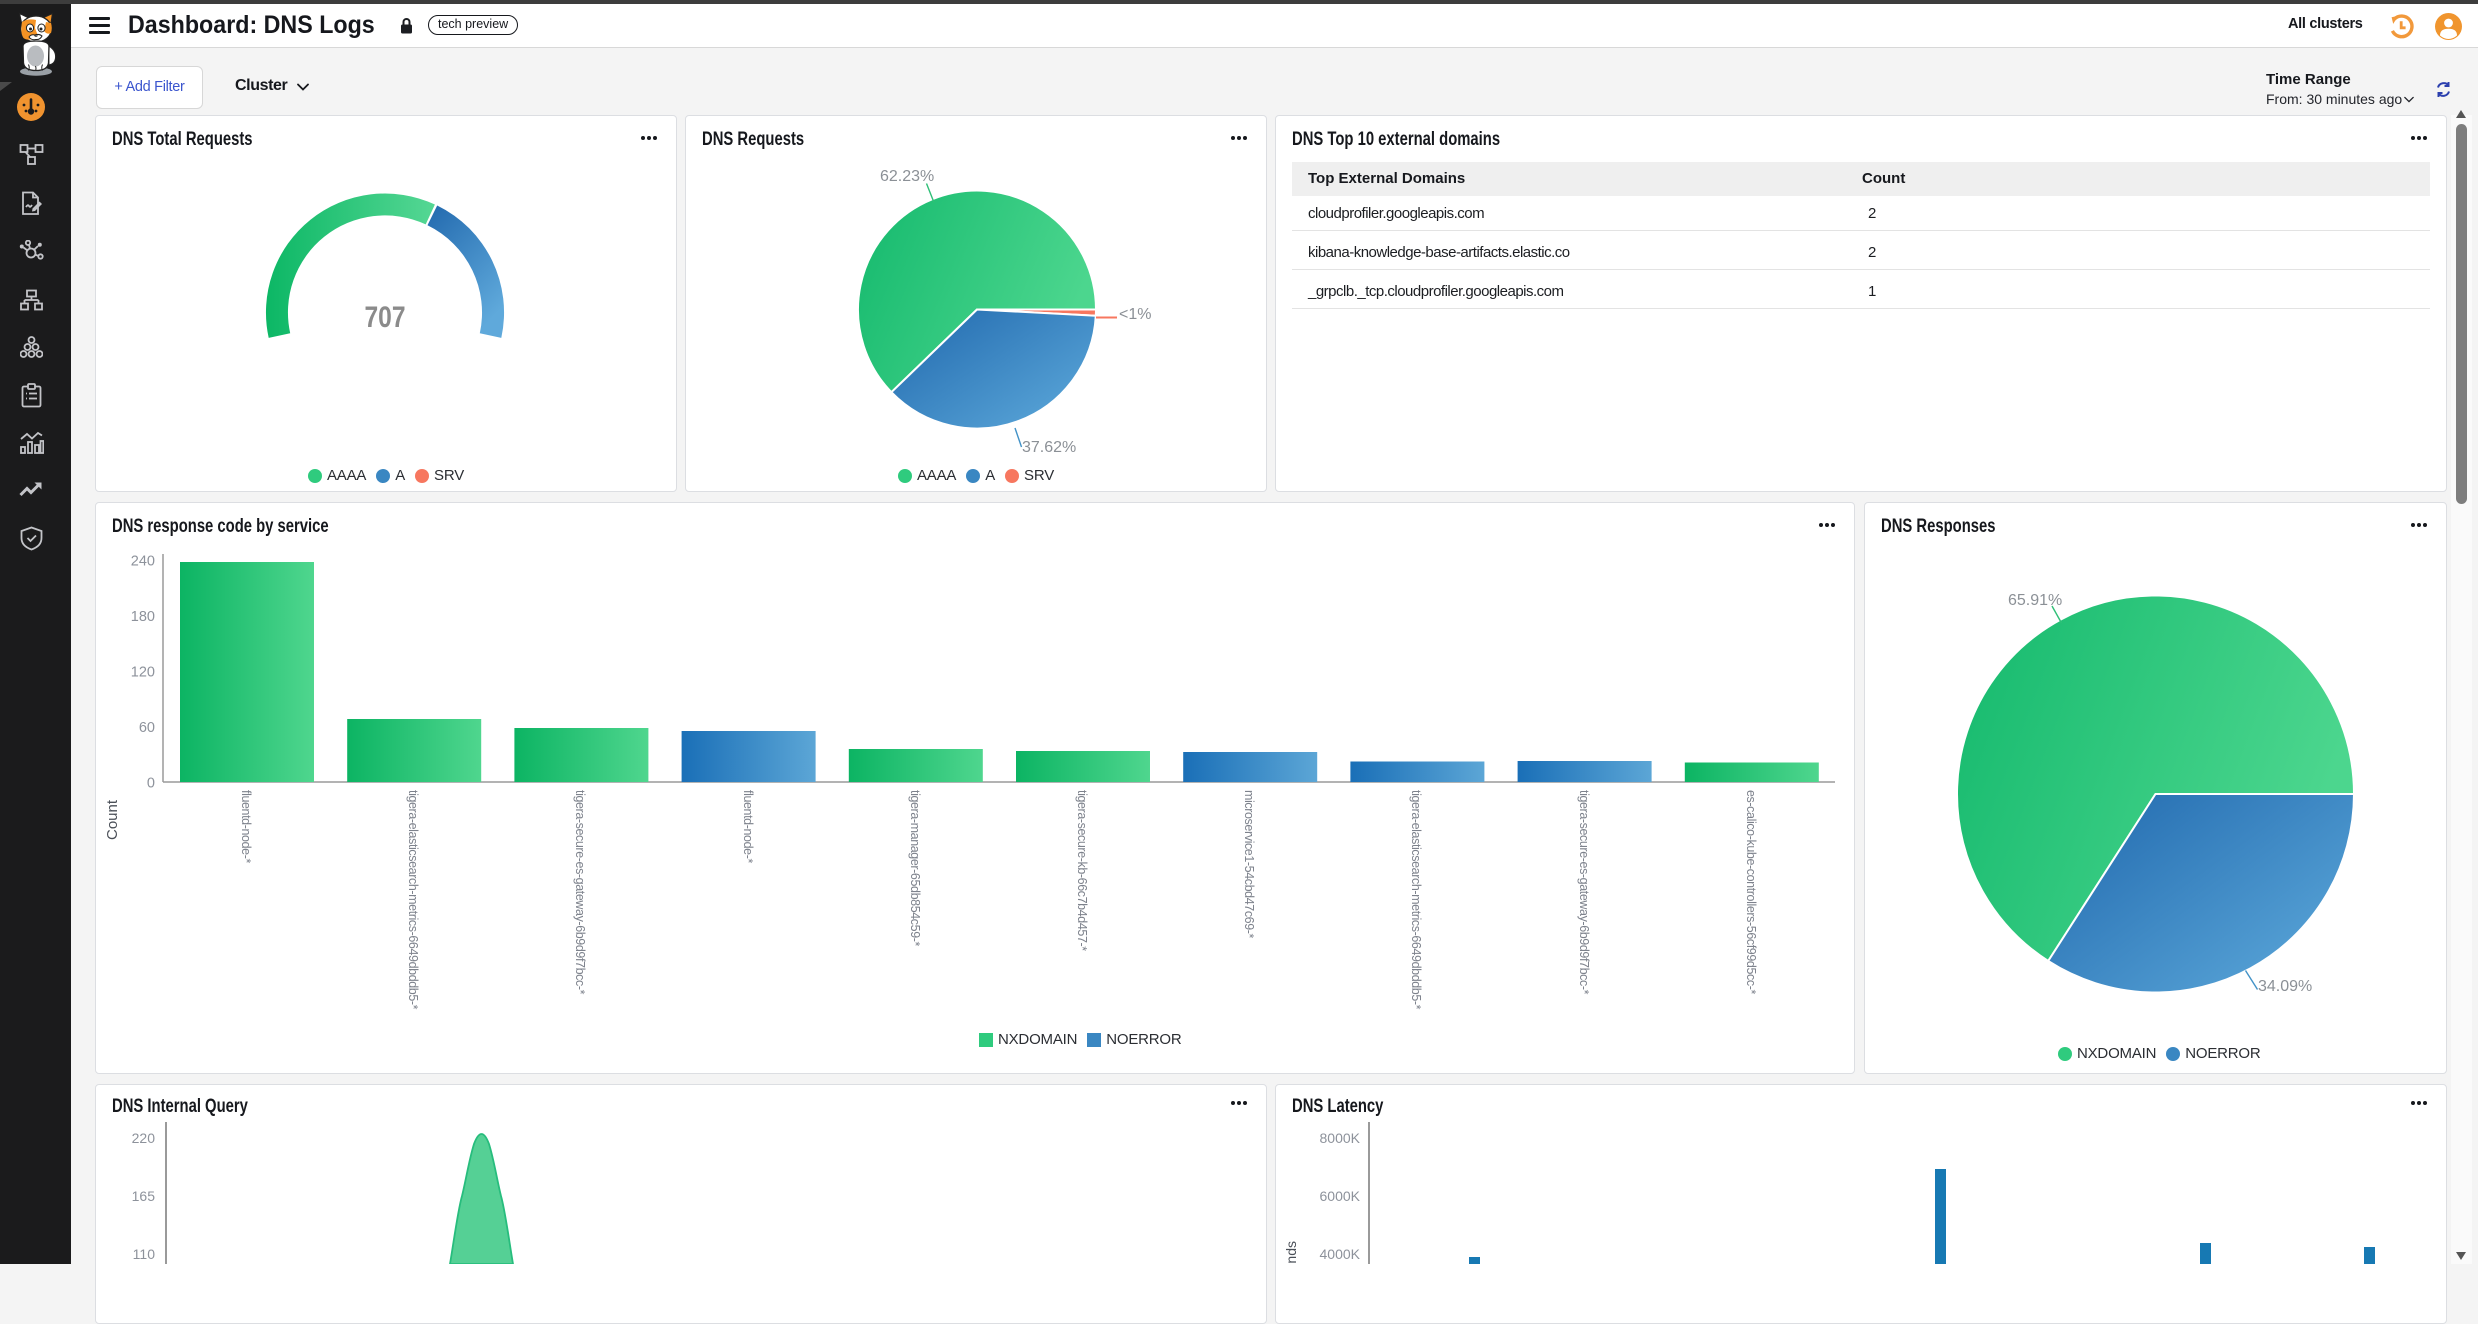 The width and height of the screenshot is (2478, 1324). What do you see at coordinates (147, 728) in the screenshot?
I see `svg-text: 60` at bounding box center [147, 728].